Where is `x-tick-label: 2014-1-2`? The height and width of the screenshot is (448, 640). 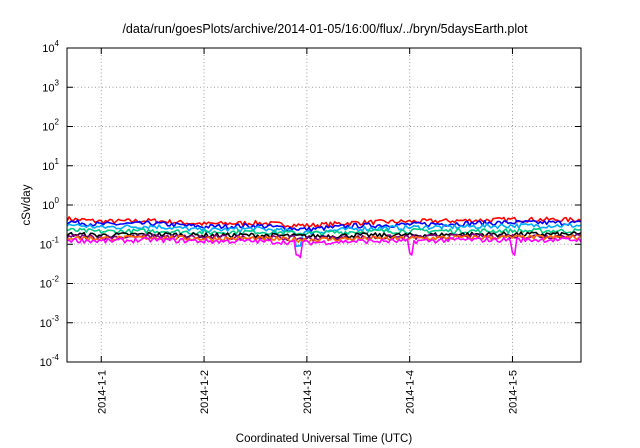 x-tick-label: 2014-1-2 is located at coordinates (205, 392).